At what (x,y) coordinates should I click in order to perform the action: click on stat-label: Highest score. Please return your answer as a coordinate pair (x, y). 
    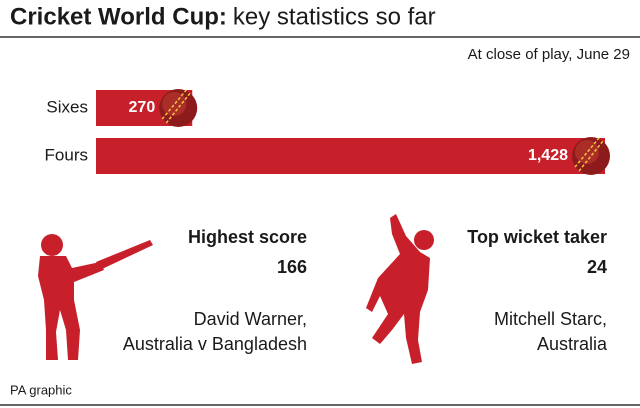
    Looking at the image, I should click on (247, 237).